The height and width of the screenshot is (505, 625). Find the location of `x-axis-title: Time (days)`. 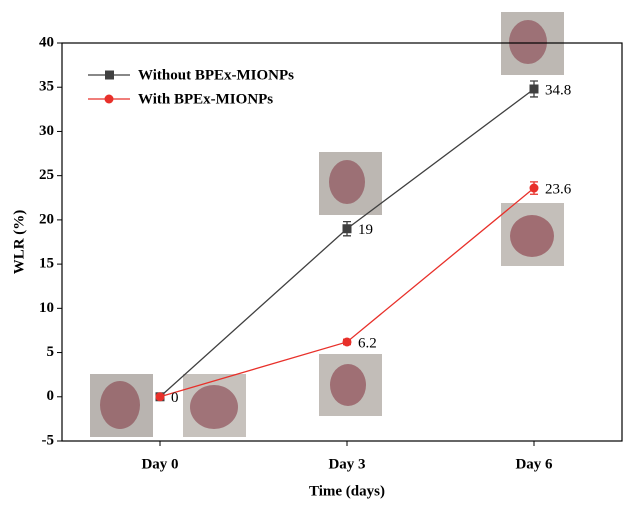

x-axis-title: Time (days) is located at coordinates (347, 491).